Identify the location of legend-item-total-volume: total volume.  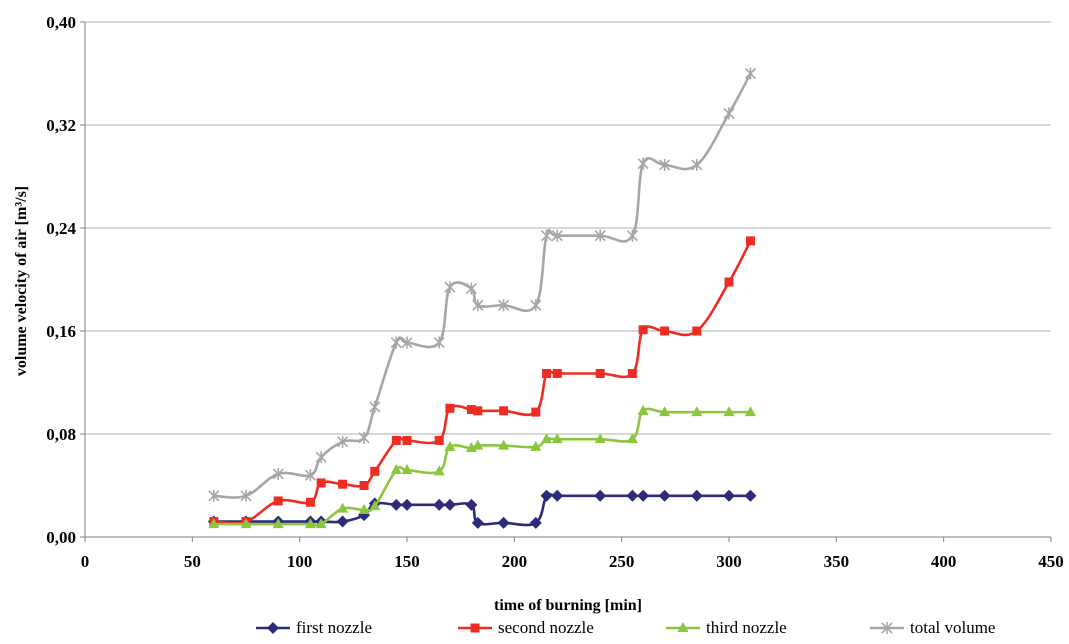
(932, 627).